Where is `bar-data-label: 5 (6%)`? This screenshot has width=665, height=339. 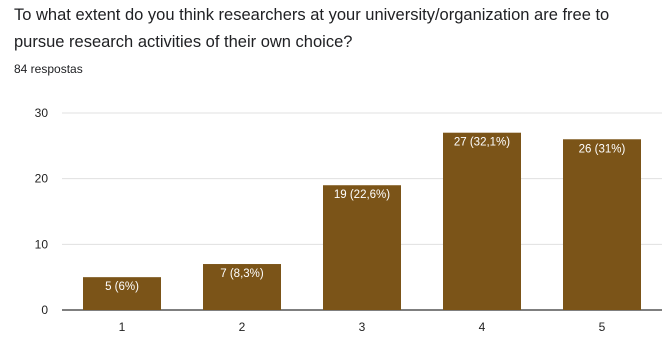 bar-data-label: 5 (6%) is located at coordinates (122, 287).